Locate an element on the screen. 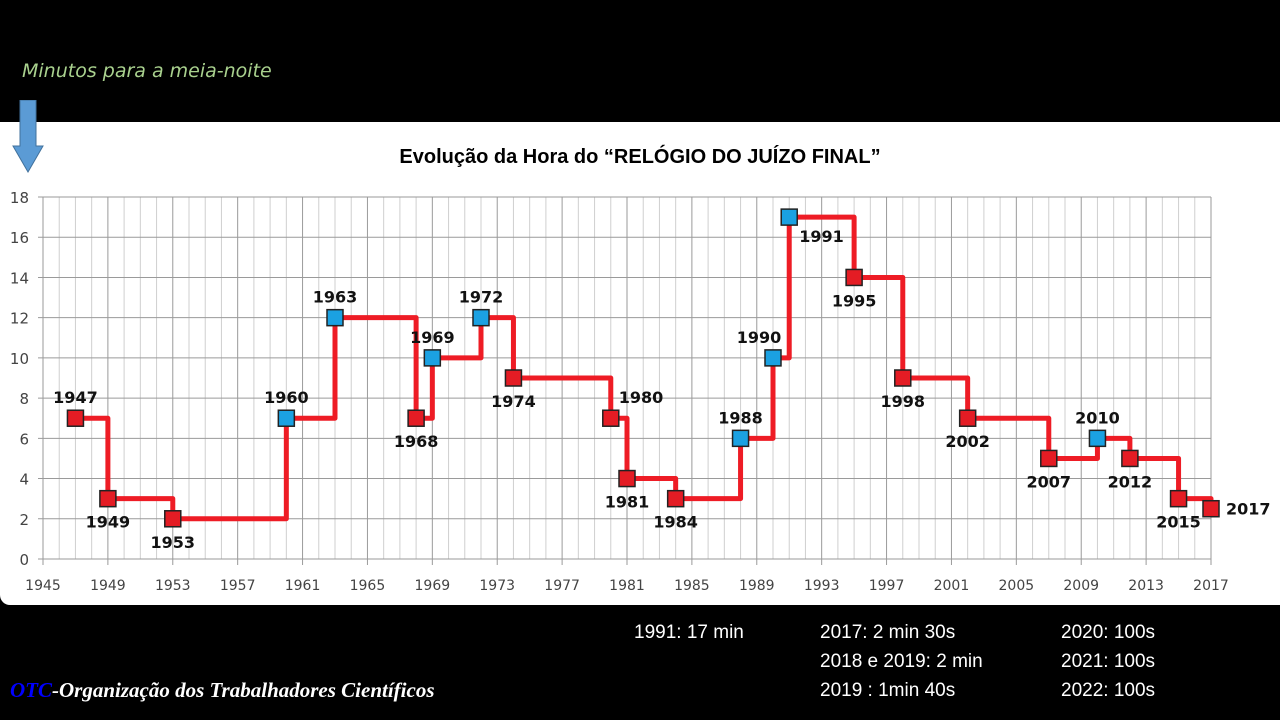 The height and width of the screenshot is (720, 1280). footer-note: 2017: 2 min 30s is located at coordinates (888, 632).